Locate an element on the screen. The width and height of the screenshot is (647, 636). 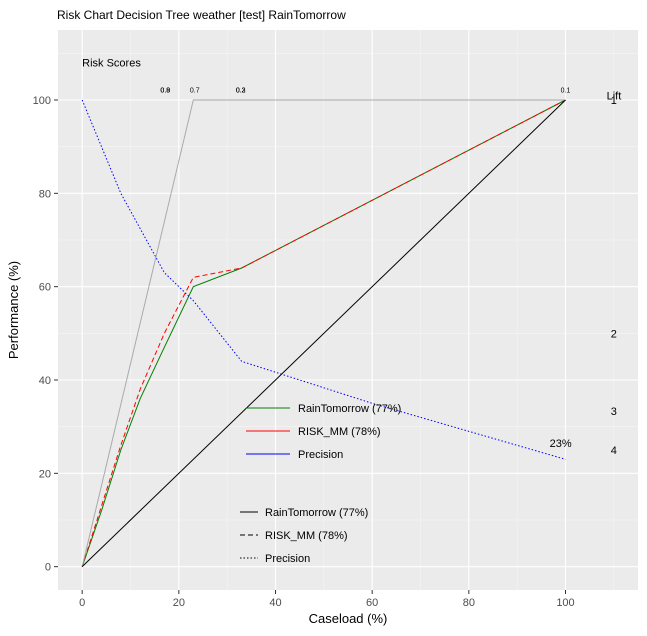
risk-score-label: 0.8 is located at coordinates (165, 91).